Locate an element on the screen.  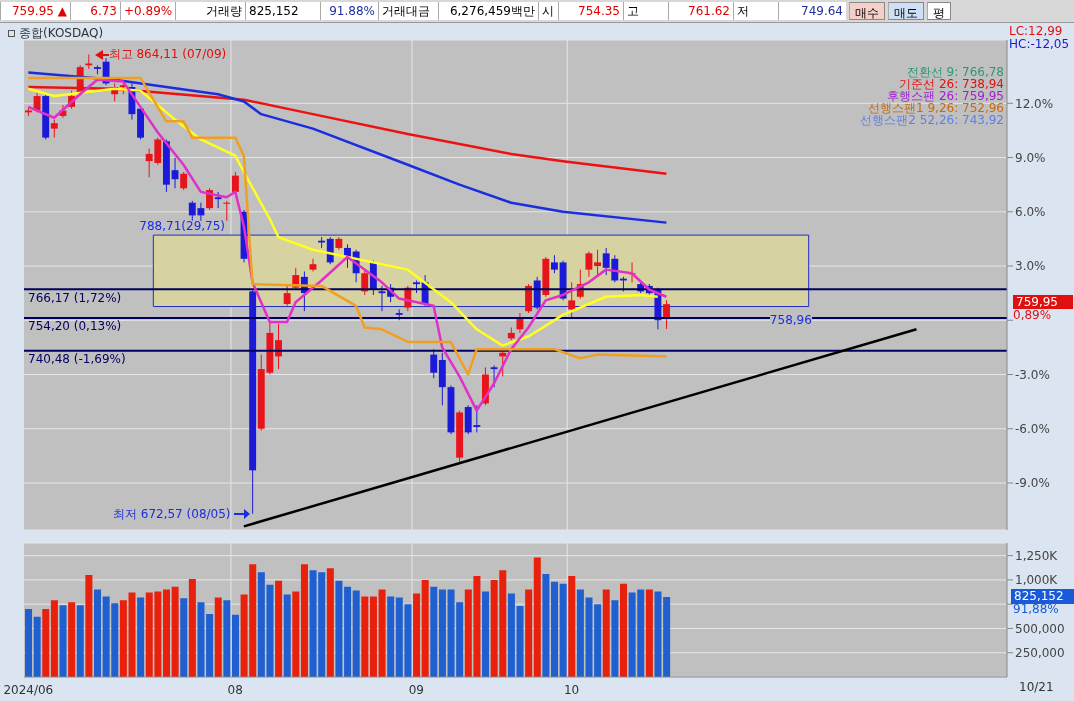
annotation: 선행스팬2 52,26: 743,92 is located at coordinates (932, 120).